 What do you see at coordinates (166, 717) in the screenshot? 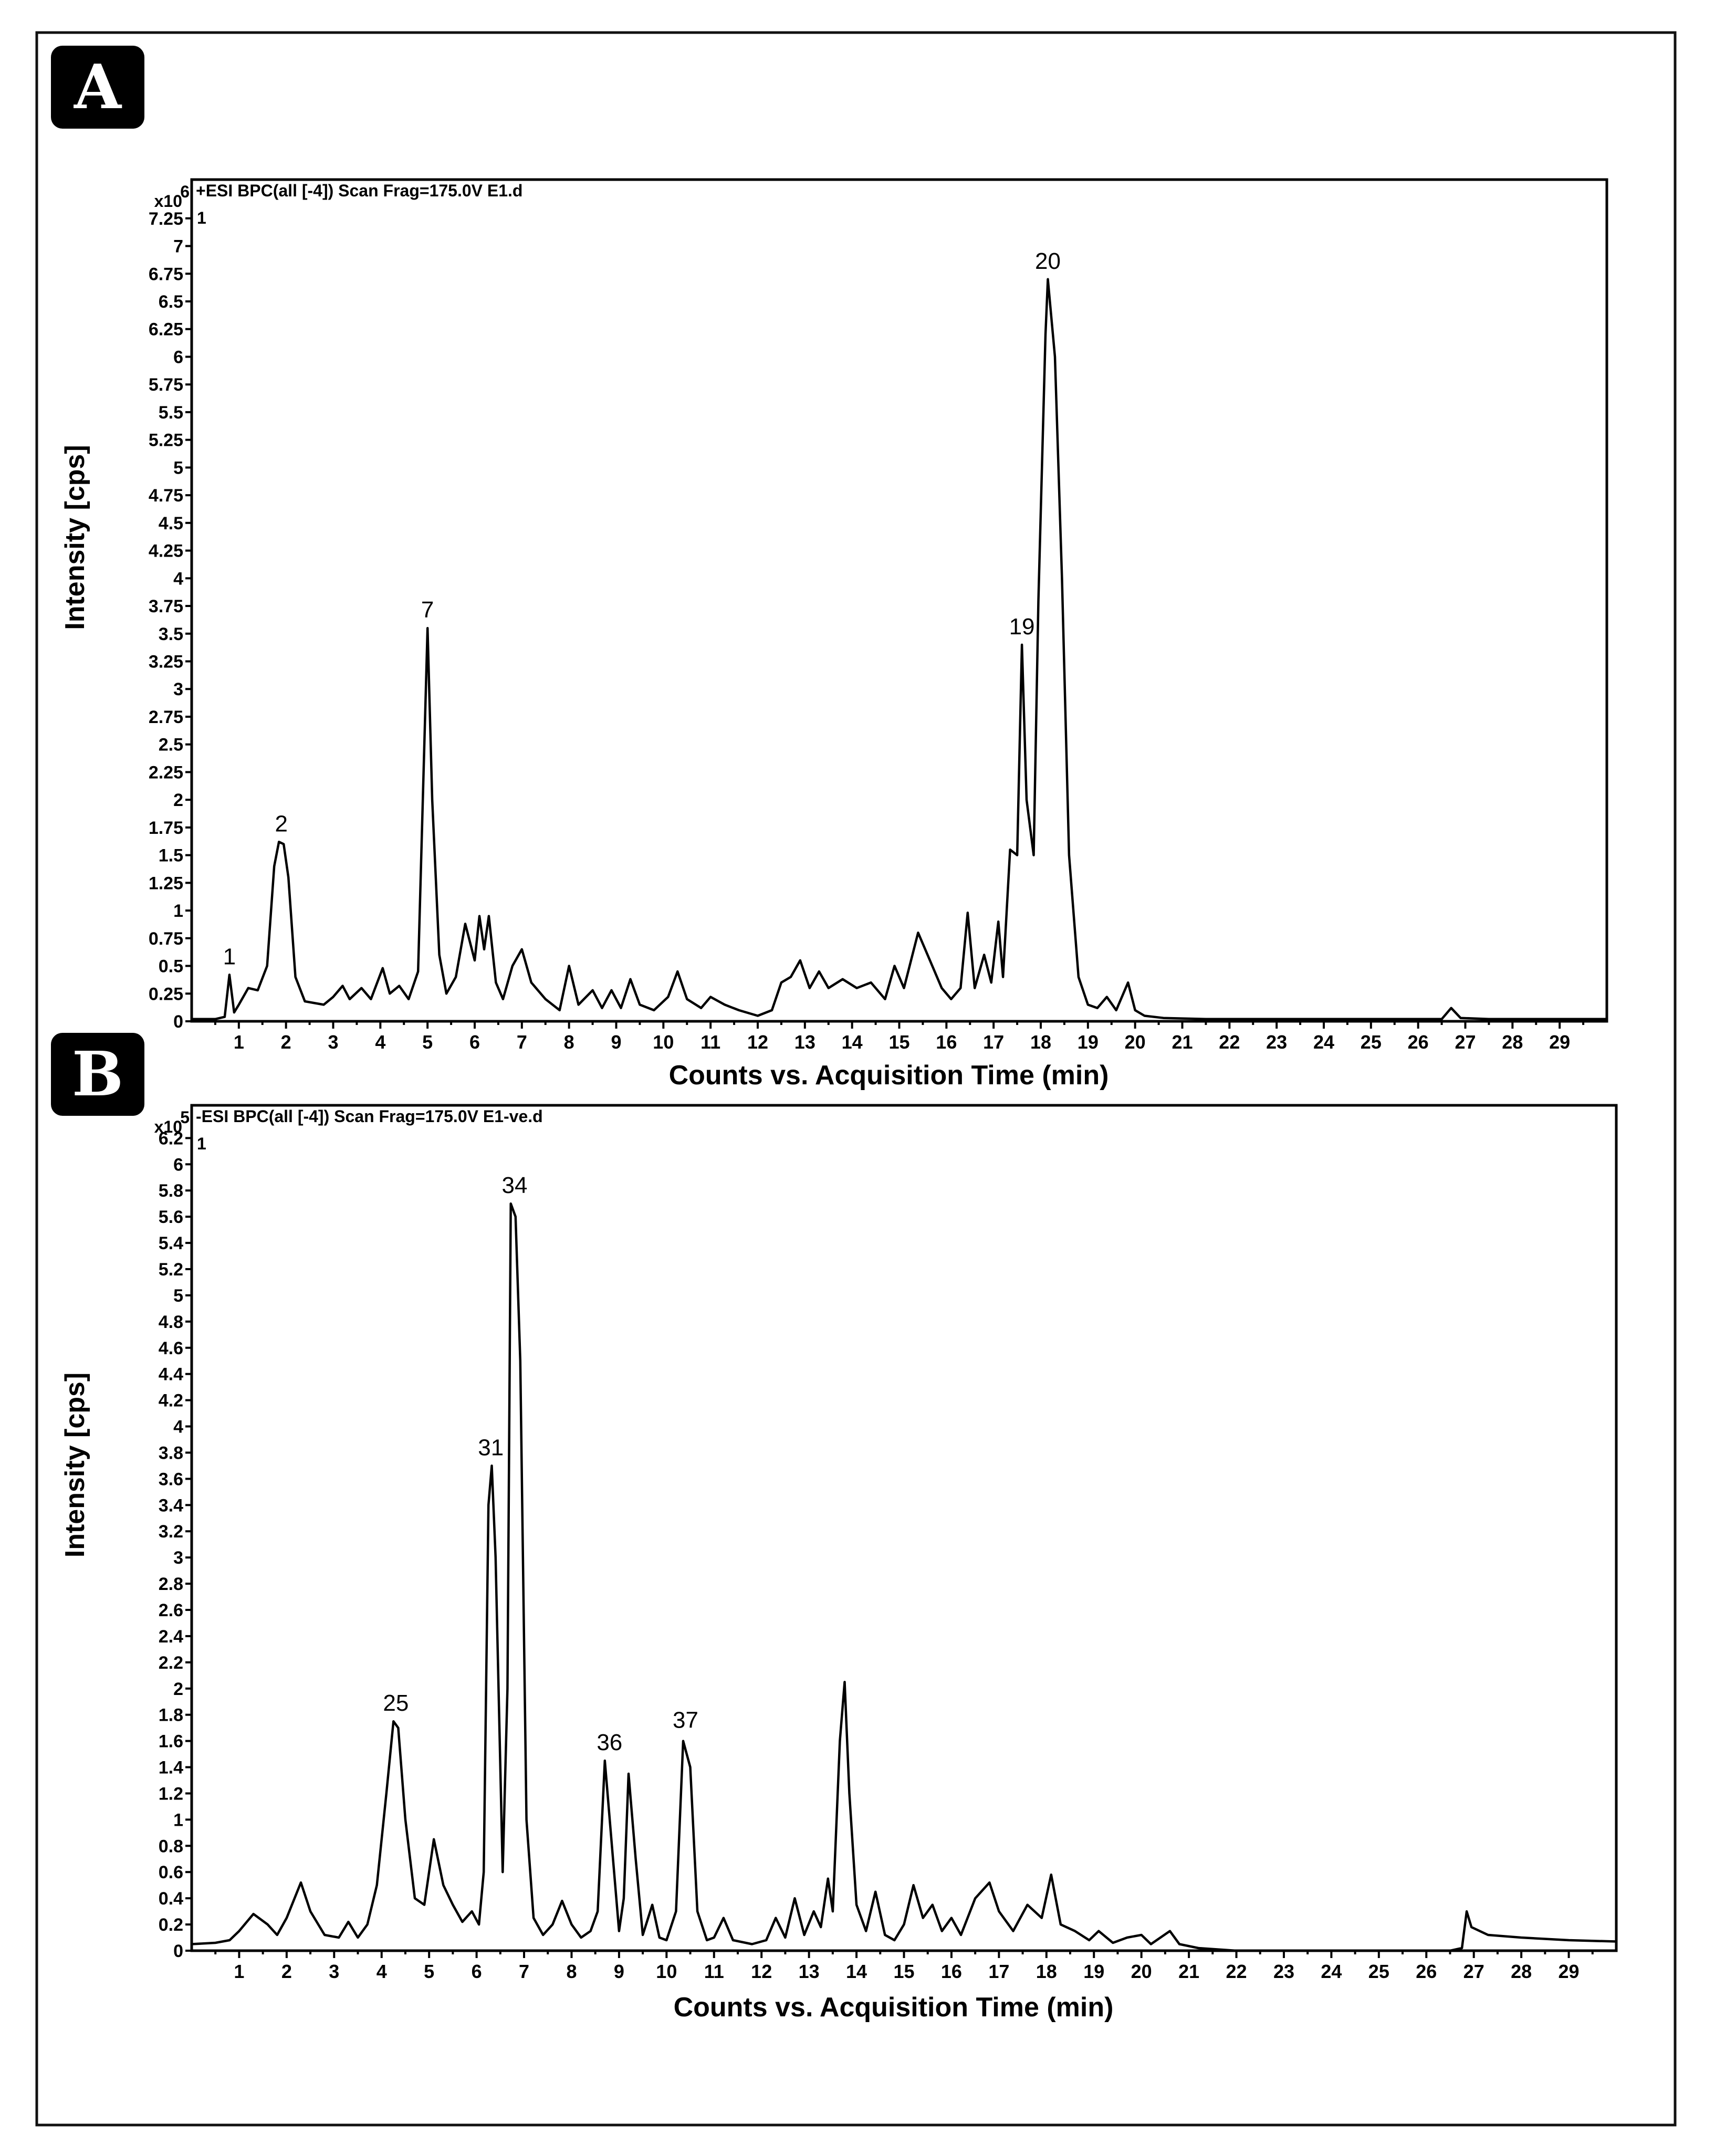
I see `y-tick-label: 2.75` at bounding box center [166, 717].